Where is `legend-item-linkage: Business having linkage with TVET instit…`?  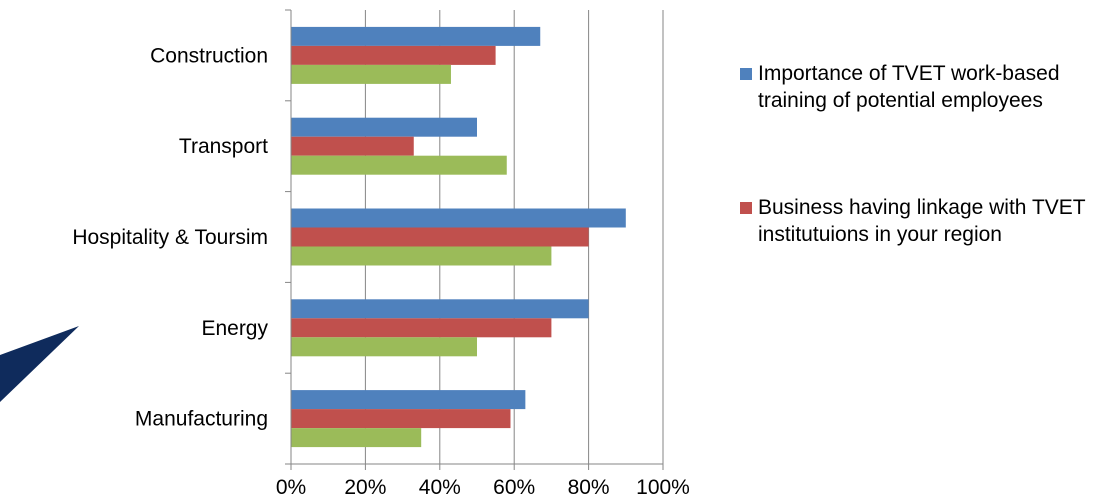
legend-item-linkage: Business having linkage with TVET instit… is located at coordinates (920, 221).